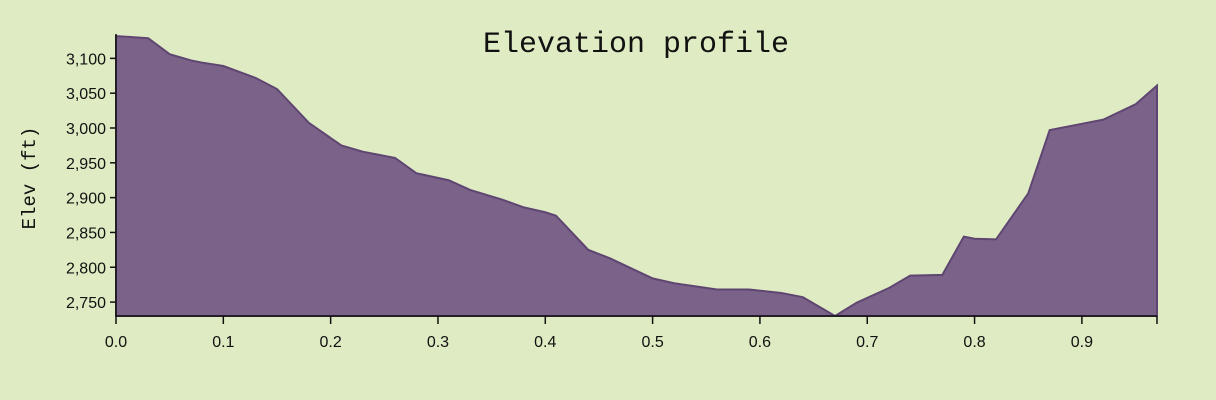 Image resolution: width=1216 pixels, height=400 pixels. Describe the element at coordinates (86, 303) in the screenshot. I see `y-tick-label: 2,750` at that location.